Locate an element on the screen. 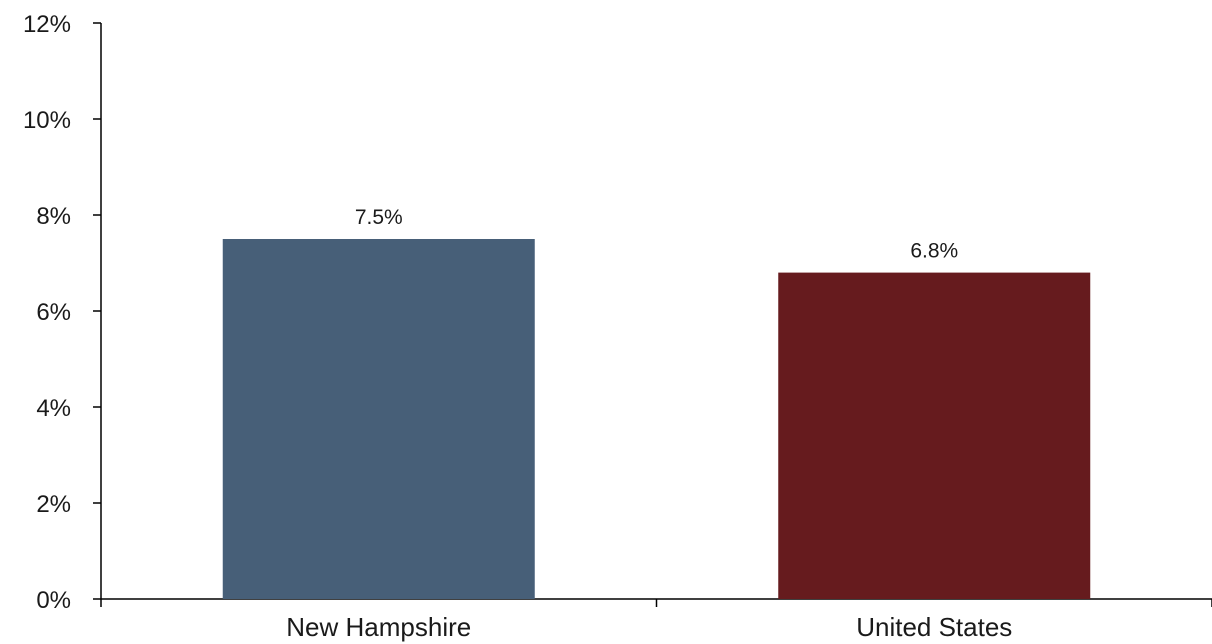  data-label: 7.5% is located at coordinates (379, 217).